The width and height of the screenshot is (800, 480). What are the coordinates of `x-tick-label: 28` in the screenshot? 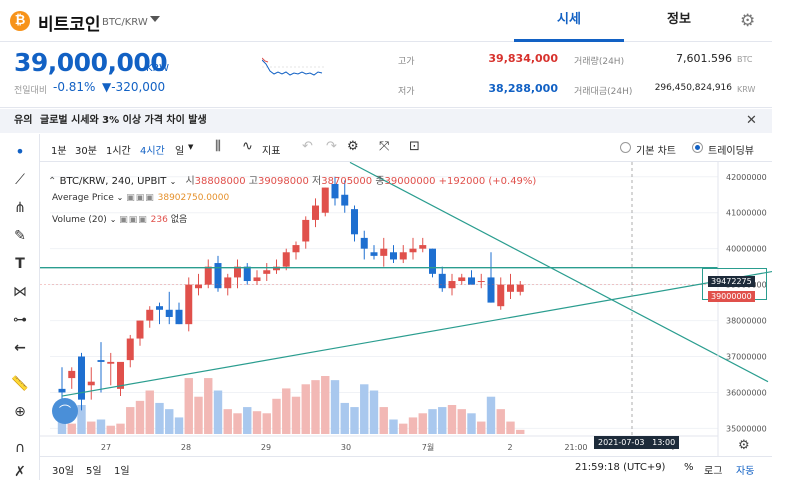 It's located at (186, 447).